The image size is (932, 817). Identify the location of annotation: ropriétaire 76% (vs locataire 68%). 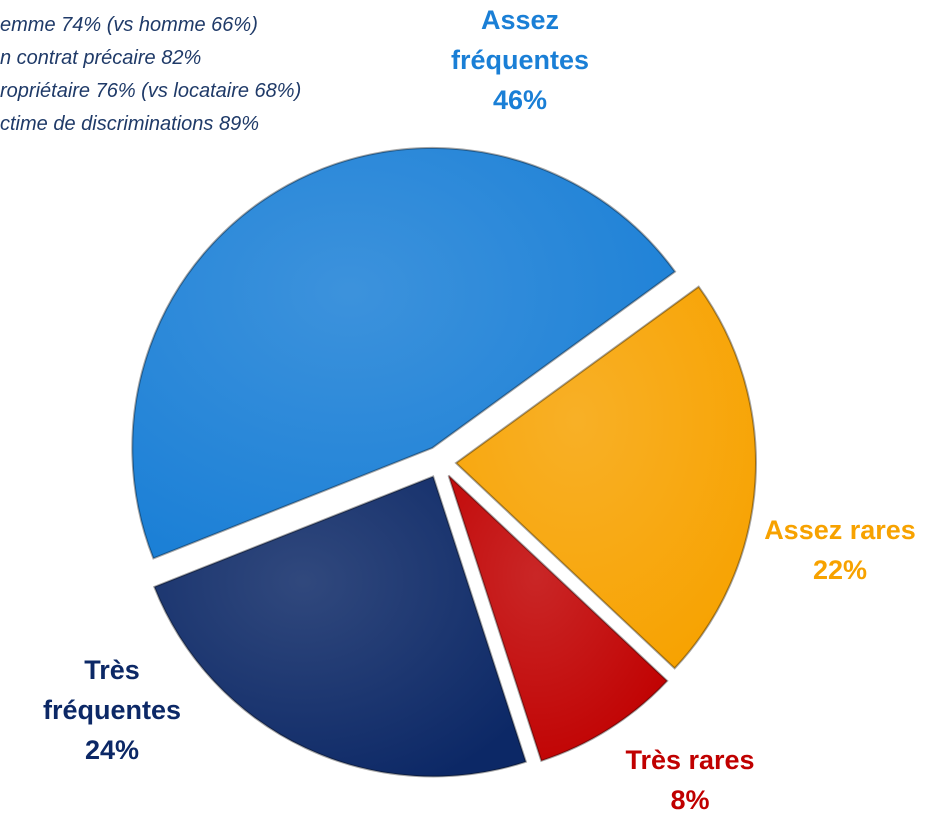
(151, 91).